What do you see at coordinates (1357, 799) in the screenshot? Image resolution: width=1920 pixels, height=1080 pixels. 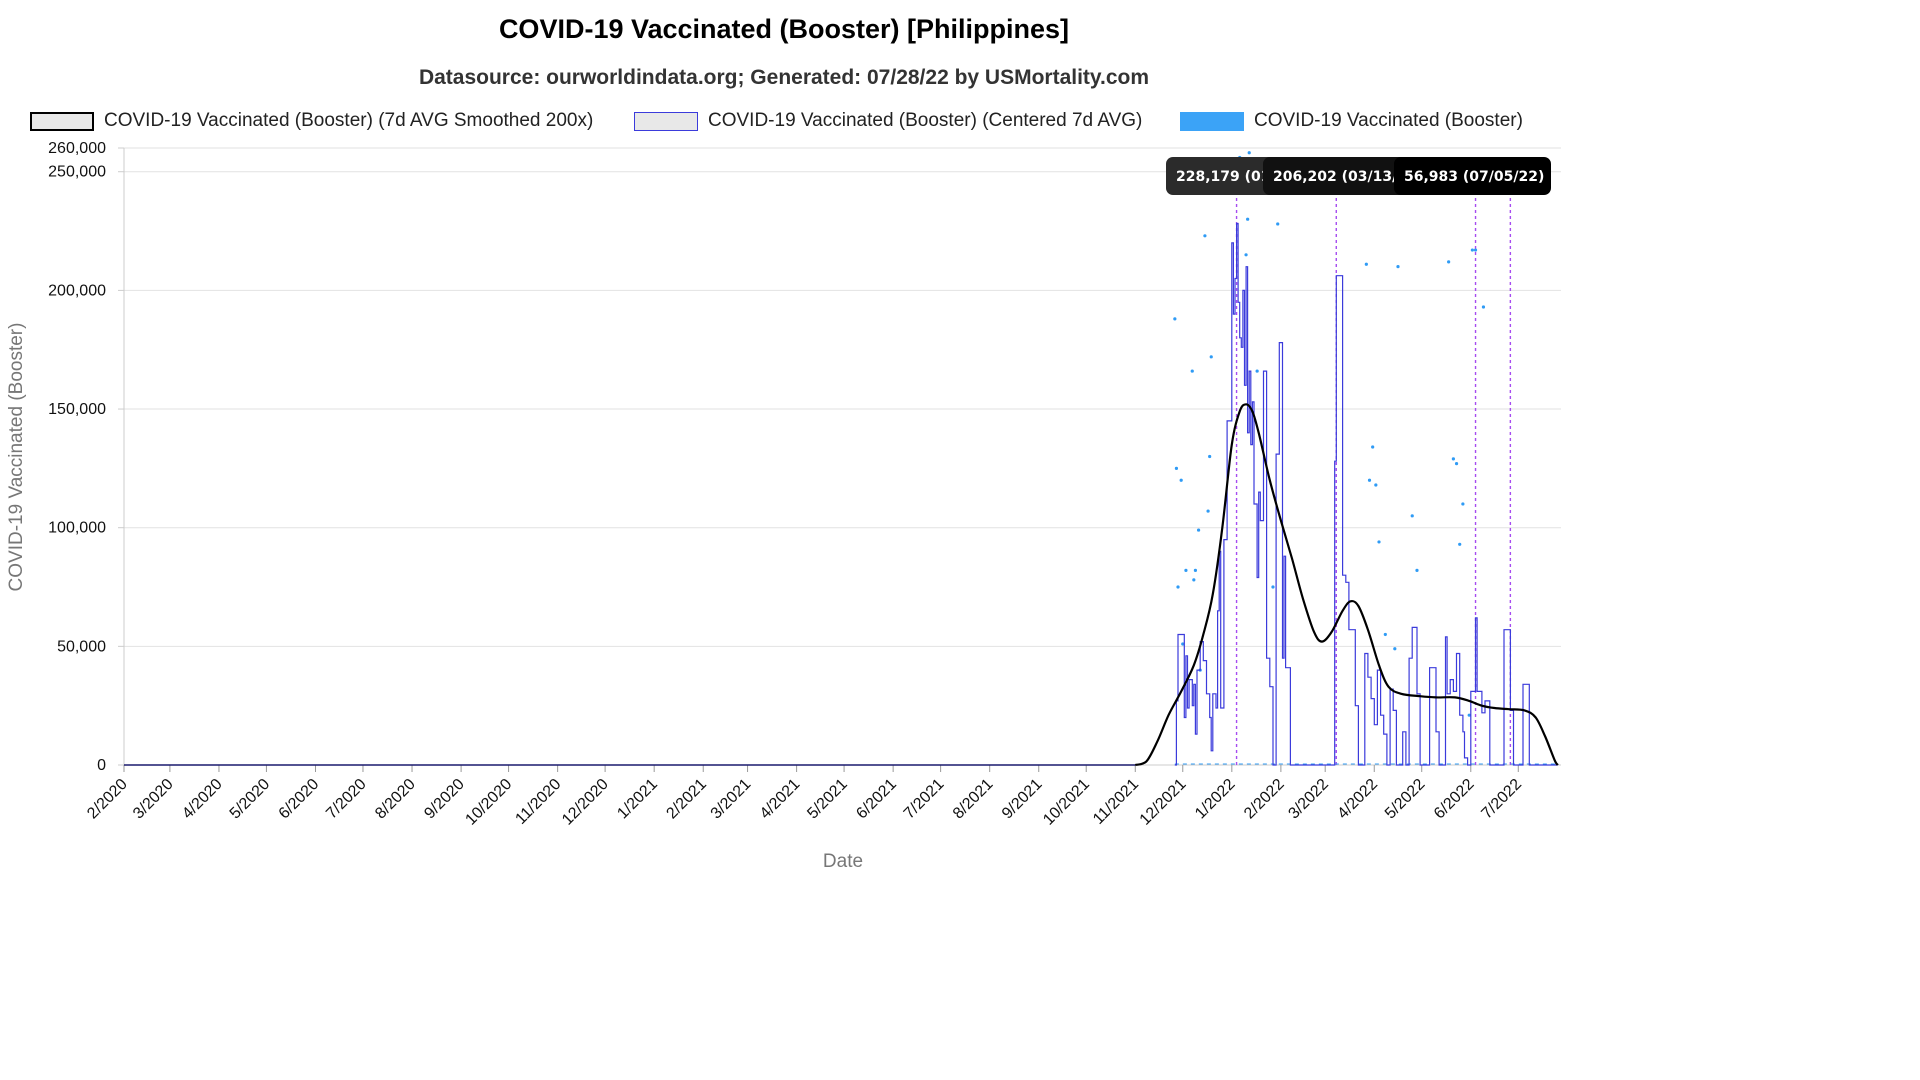 I see `x-tick-label: 4/2022` at bounding box center [1357, 799].